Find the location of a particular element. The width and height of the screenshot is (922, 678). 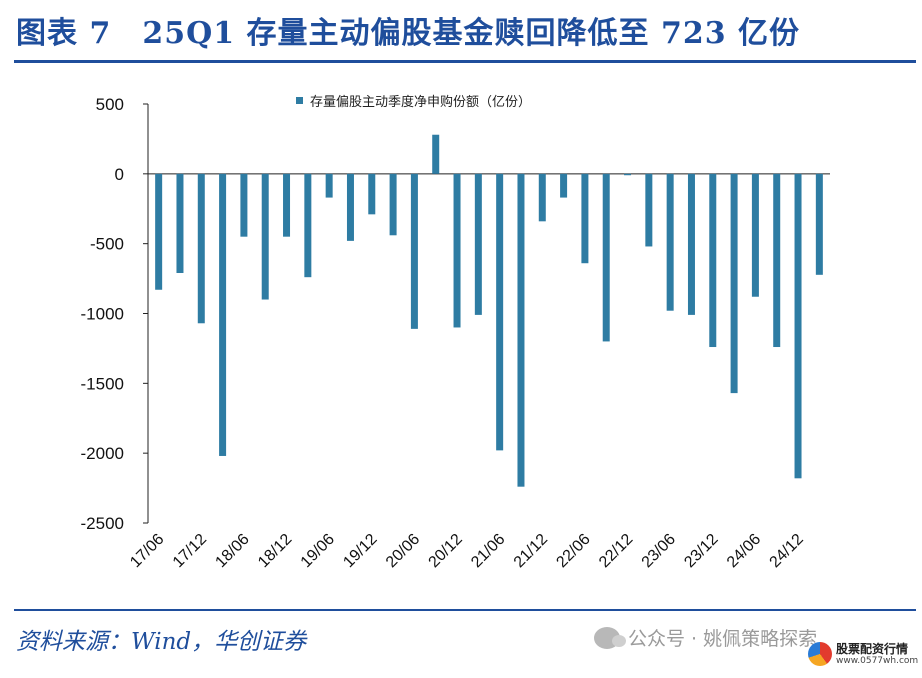

watermark: 公众号 · 姚佩策略探索 is located at coordinates (705, 637).